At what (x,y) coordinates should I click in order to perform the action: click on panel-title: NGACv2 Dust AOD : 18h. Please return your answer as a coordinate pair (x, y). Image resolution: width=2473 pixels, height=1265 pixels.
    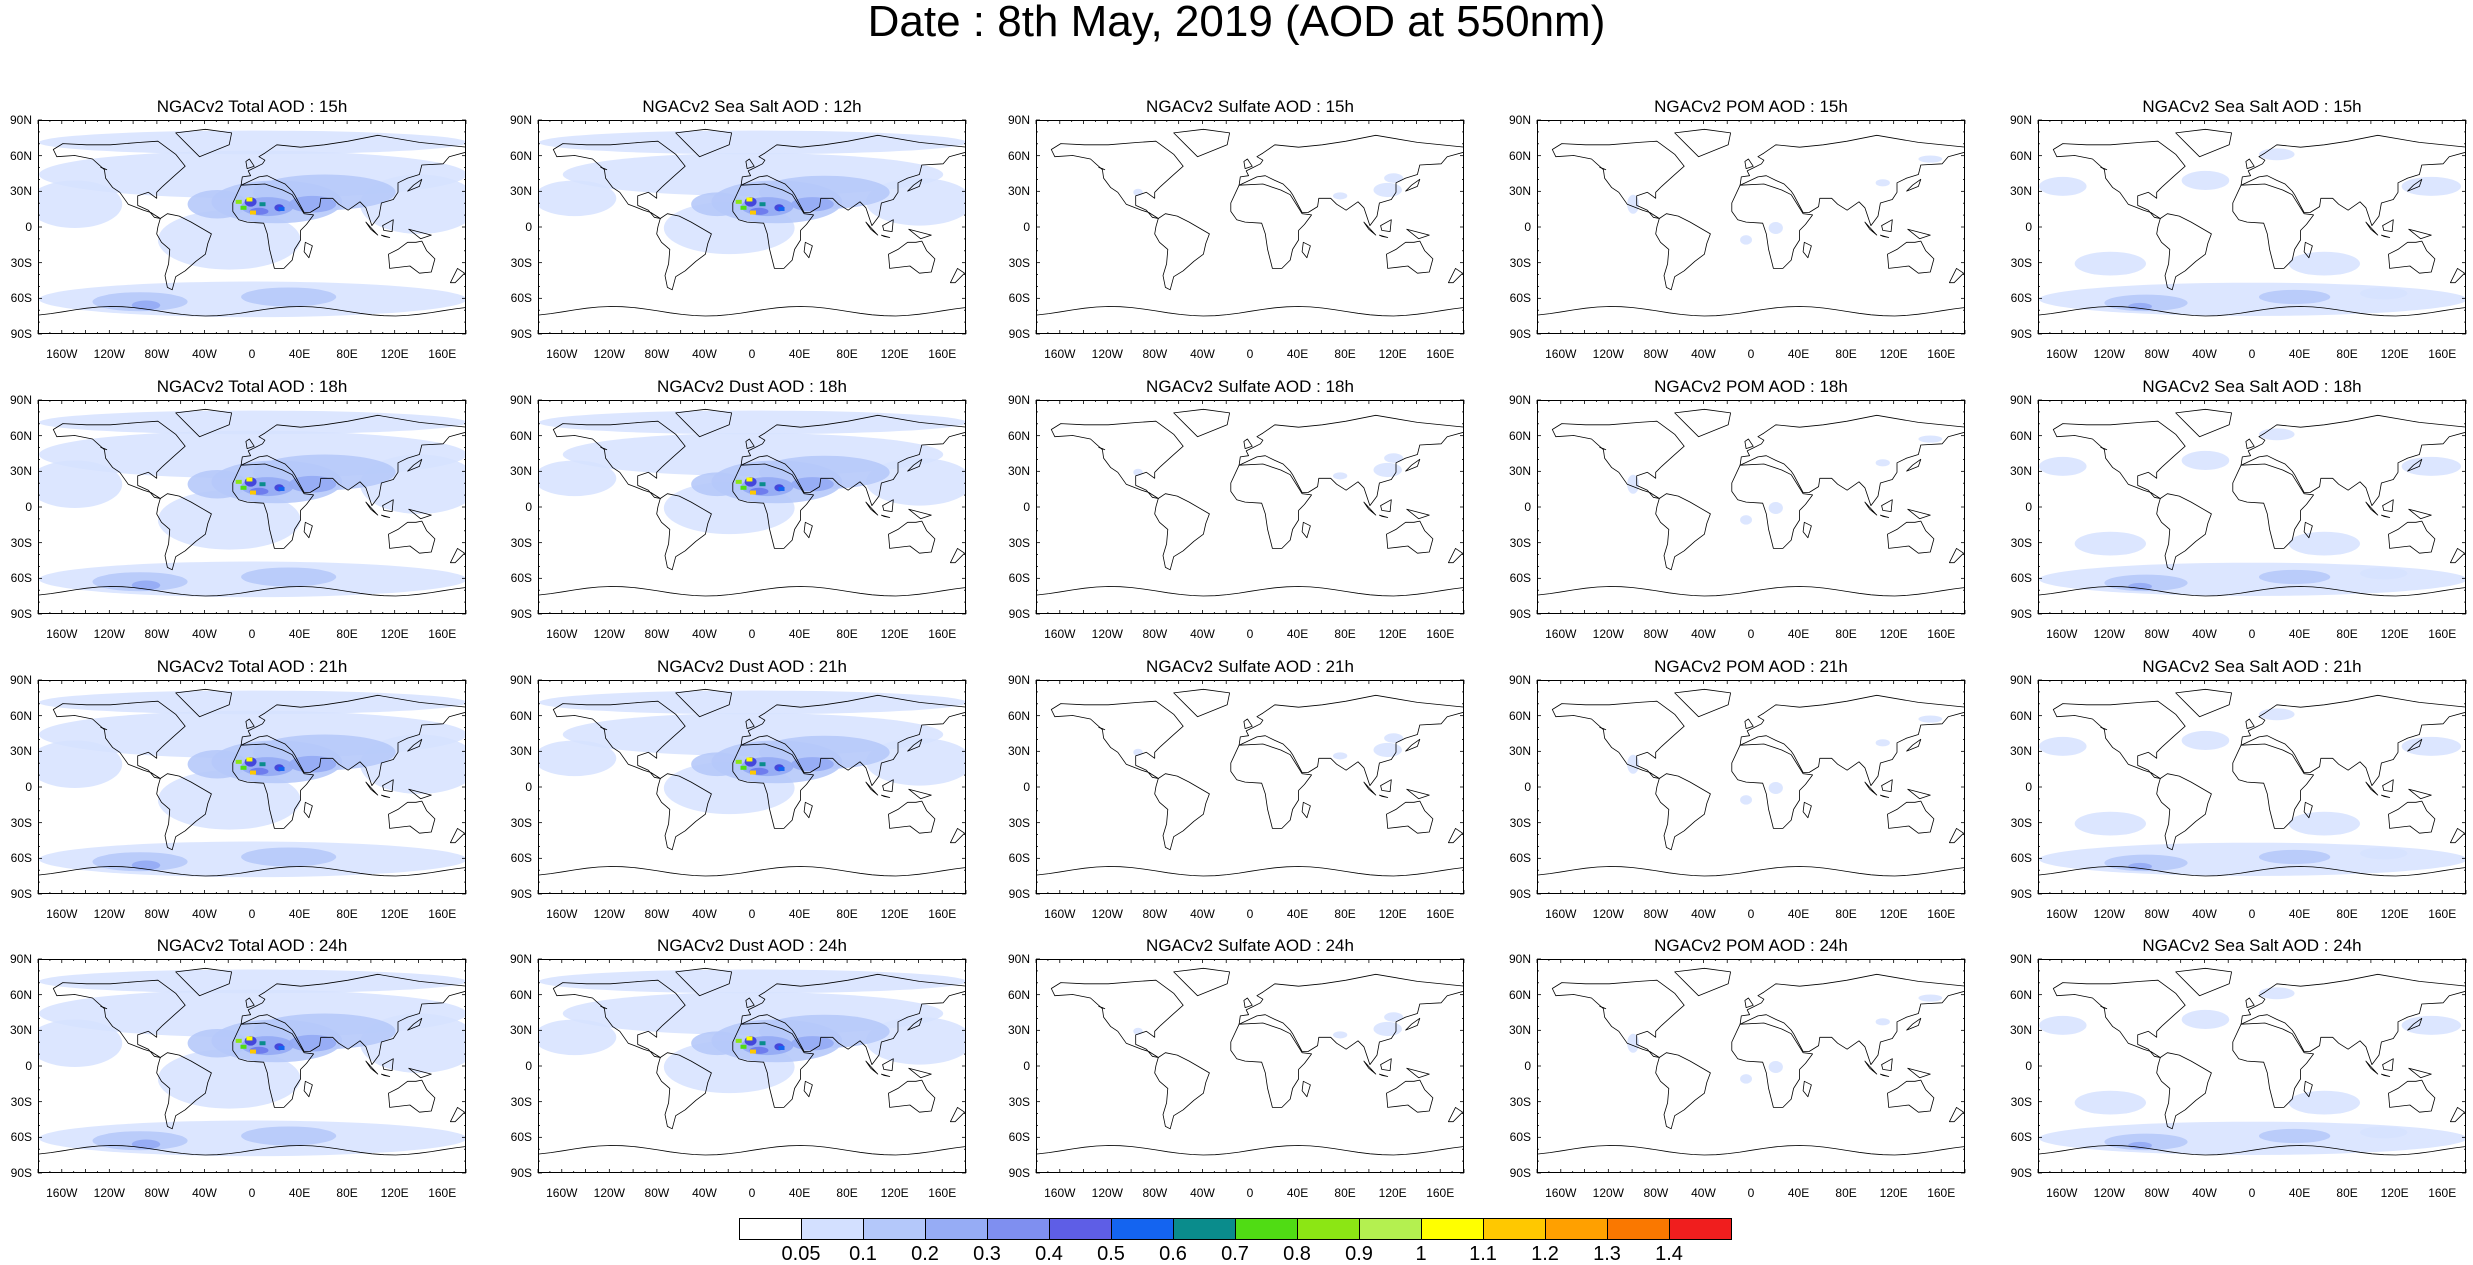
    Looking at the image, I should click on (752, 386).